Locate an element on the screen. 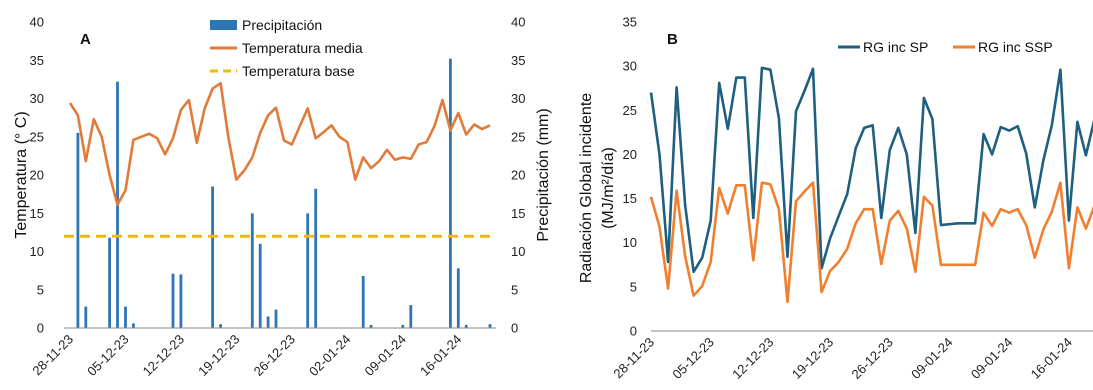 This screenshot has height=390, width=1093. y-ticks-left-a: 0 5 10 15 20 25 30 35 40 is located at coordinates (37, 175).